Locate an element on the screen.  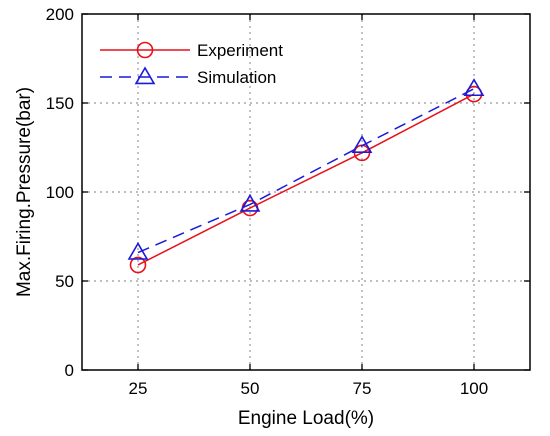
y-tick-label: 150 is located at coordinates (60, 103).